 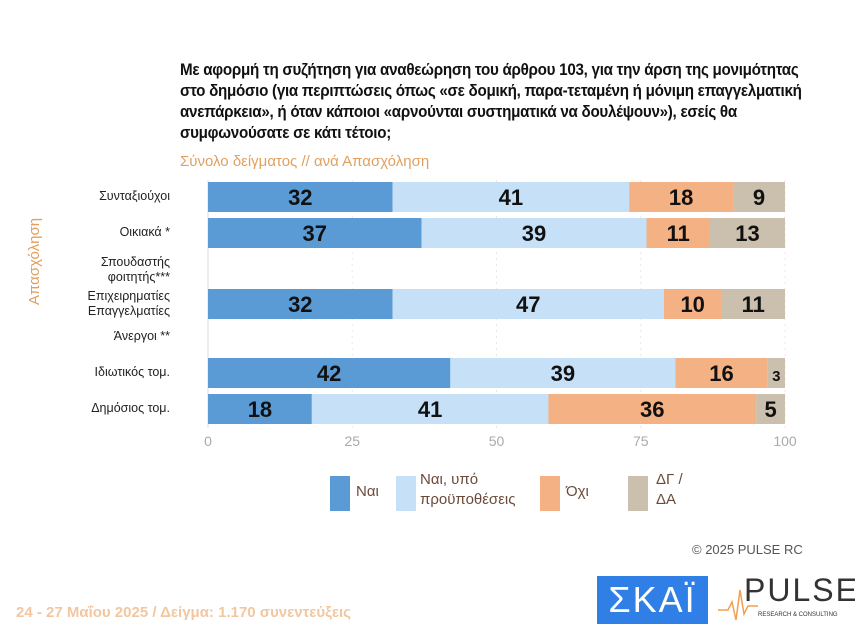 What do you see at coordinates (352, 441) in the screenshot?
I see `x-tick-label: 25` at bounding box center [352, 441].